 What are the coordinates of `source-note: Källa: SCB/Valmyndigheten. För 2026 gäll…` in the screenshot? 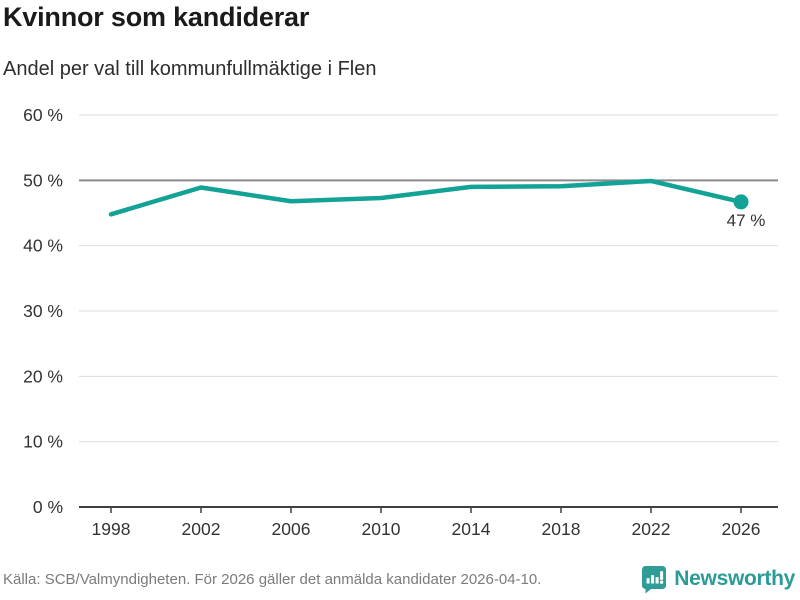 It's located at (272, 579).